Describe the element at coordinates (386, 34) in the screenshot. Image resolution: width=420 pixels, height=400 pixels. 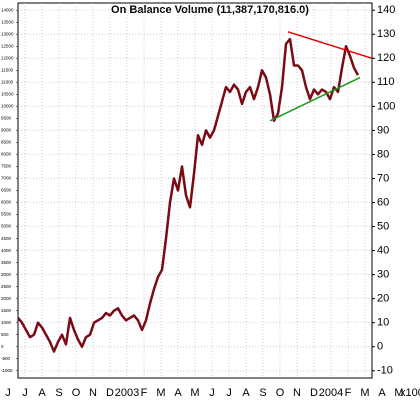
I see `y-tick-label: 130` at that location.